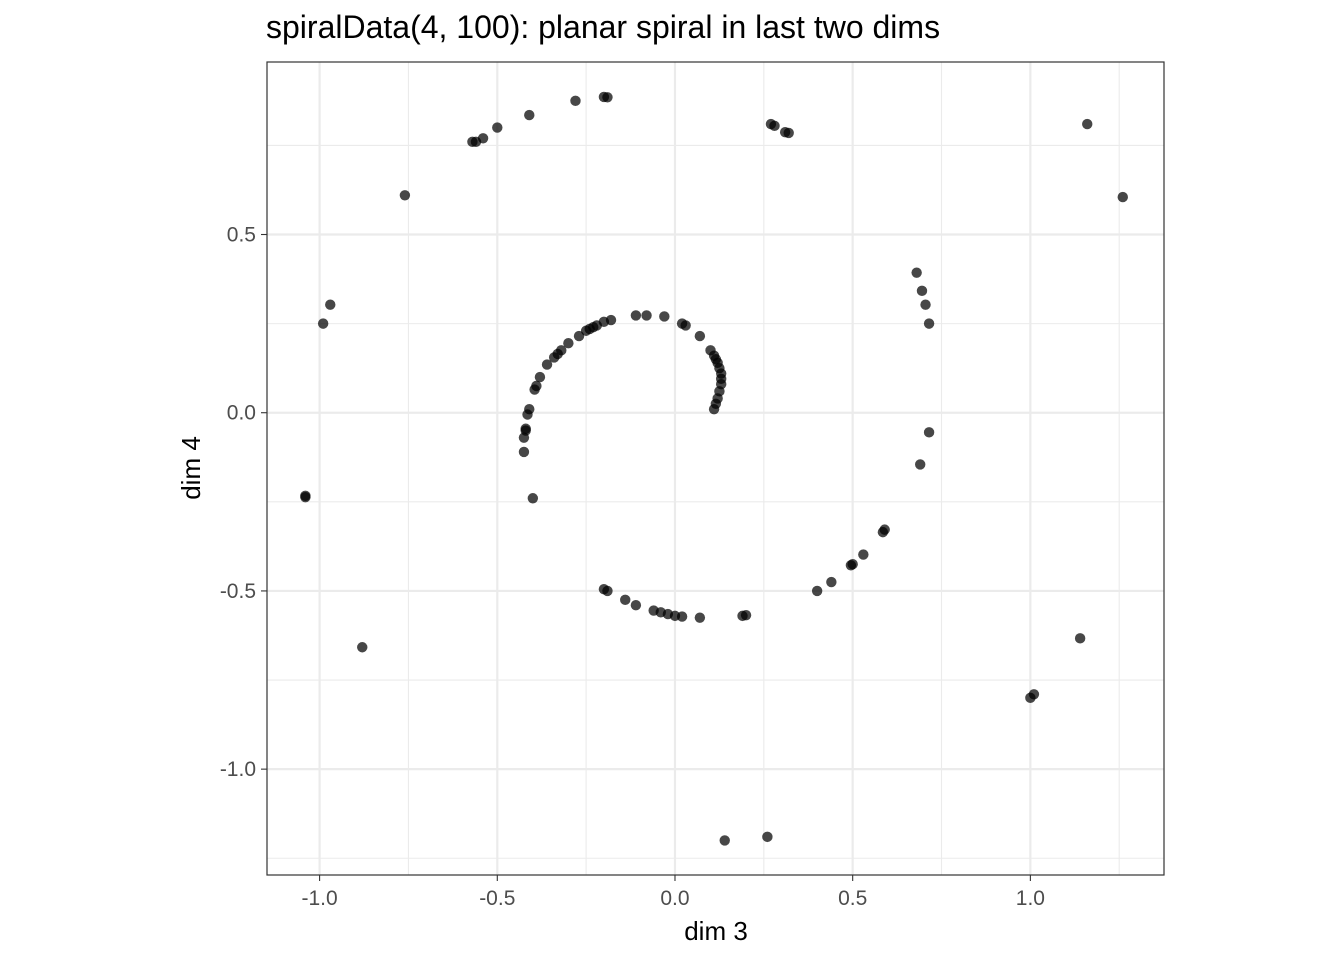 Image resolution: width=1344 pixels, height=960 pixels. What do you see at coordinates (238, 769) in the screenshot?
I see `y-tick-label: -1.0` at bounding box center [238, 769].